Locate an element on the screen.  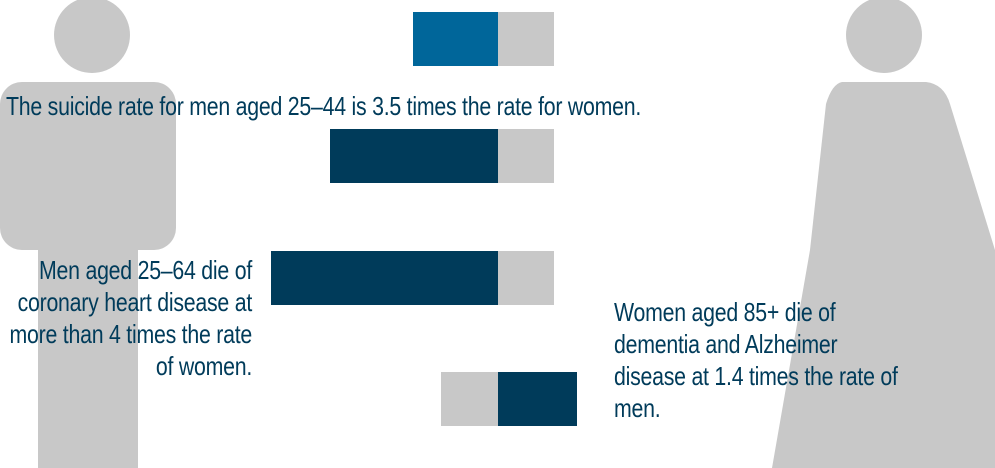
bar-3-highlight is located at coordinates (384, 278).